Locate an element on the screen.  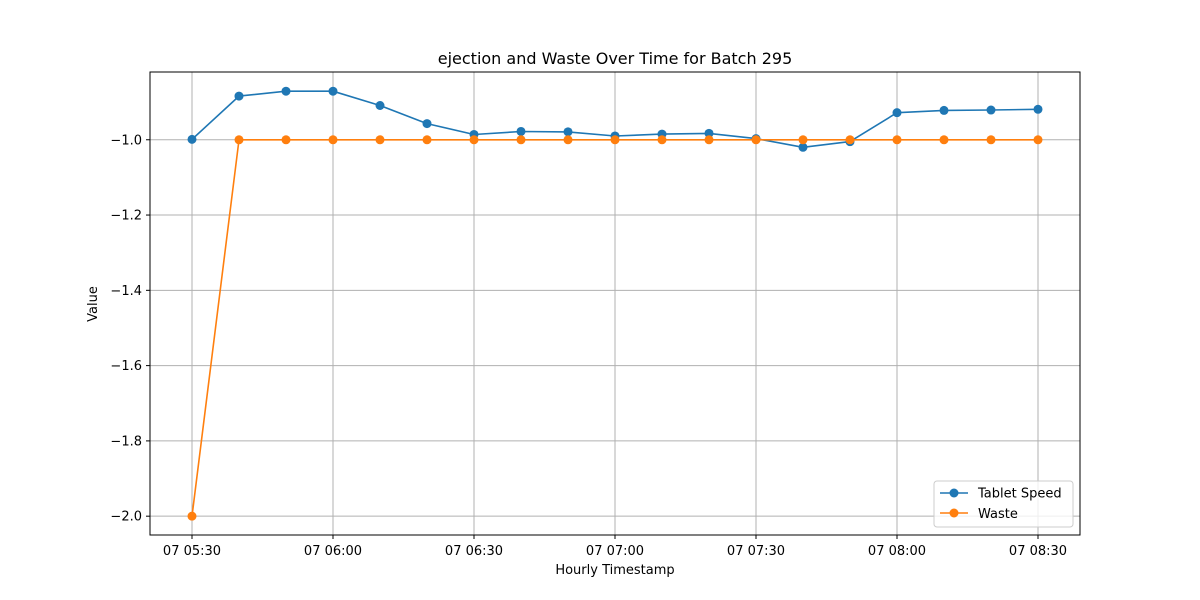
legend: Tablet Speed Waste is located at coordinates (1003, 504).